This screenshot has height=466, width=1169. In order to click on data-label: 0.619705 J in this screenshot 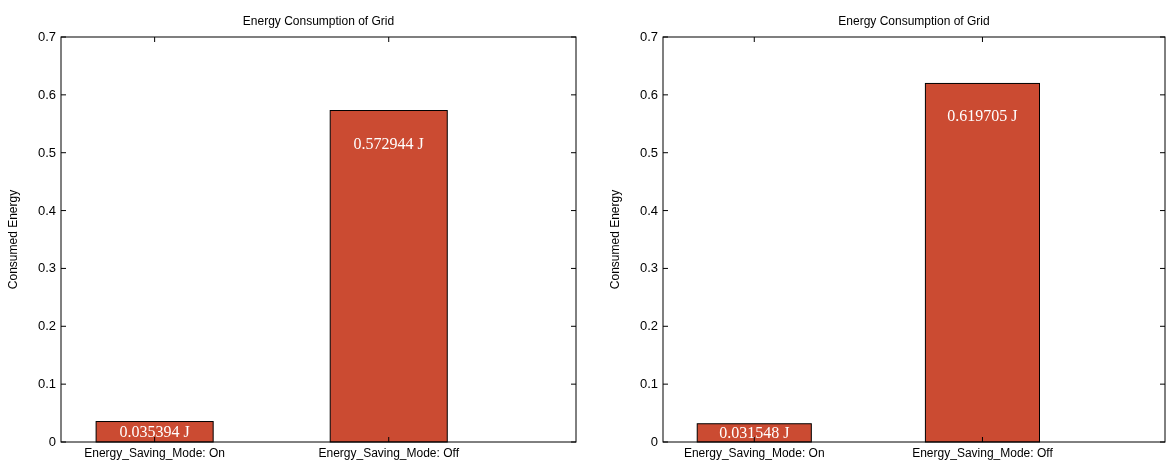, I will do `click(982, 116)`.